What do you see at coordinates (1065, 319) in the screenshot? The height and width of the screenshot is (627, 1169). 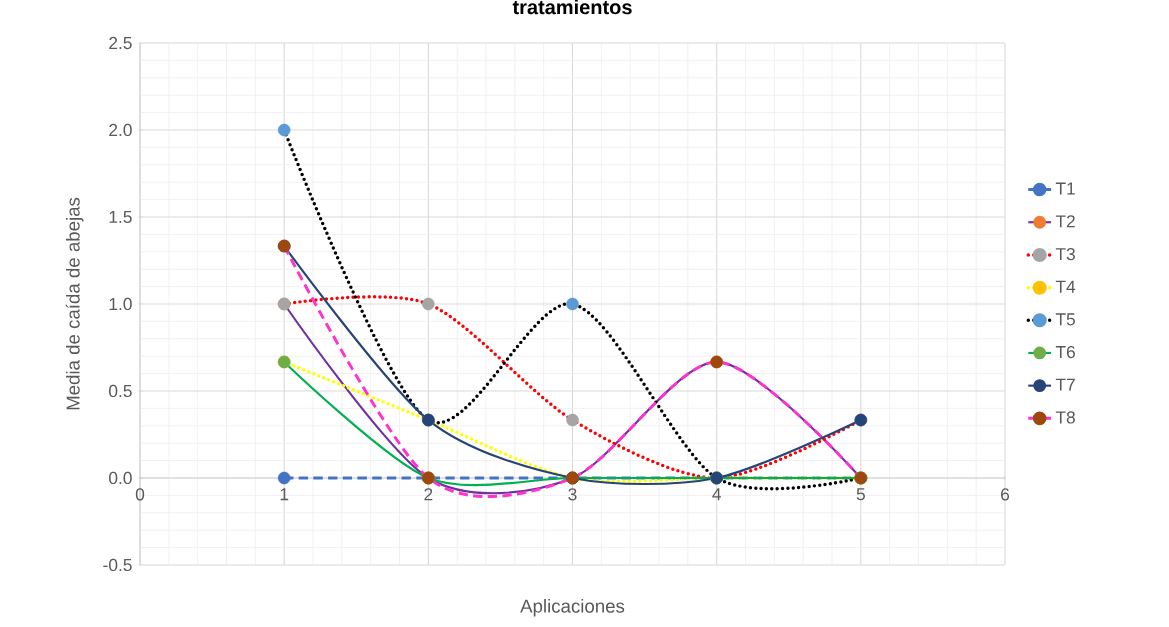 I see `legend-label: T5` at bounding box center [1065, 319].